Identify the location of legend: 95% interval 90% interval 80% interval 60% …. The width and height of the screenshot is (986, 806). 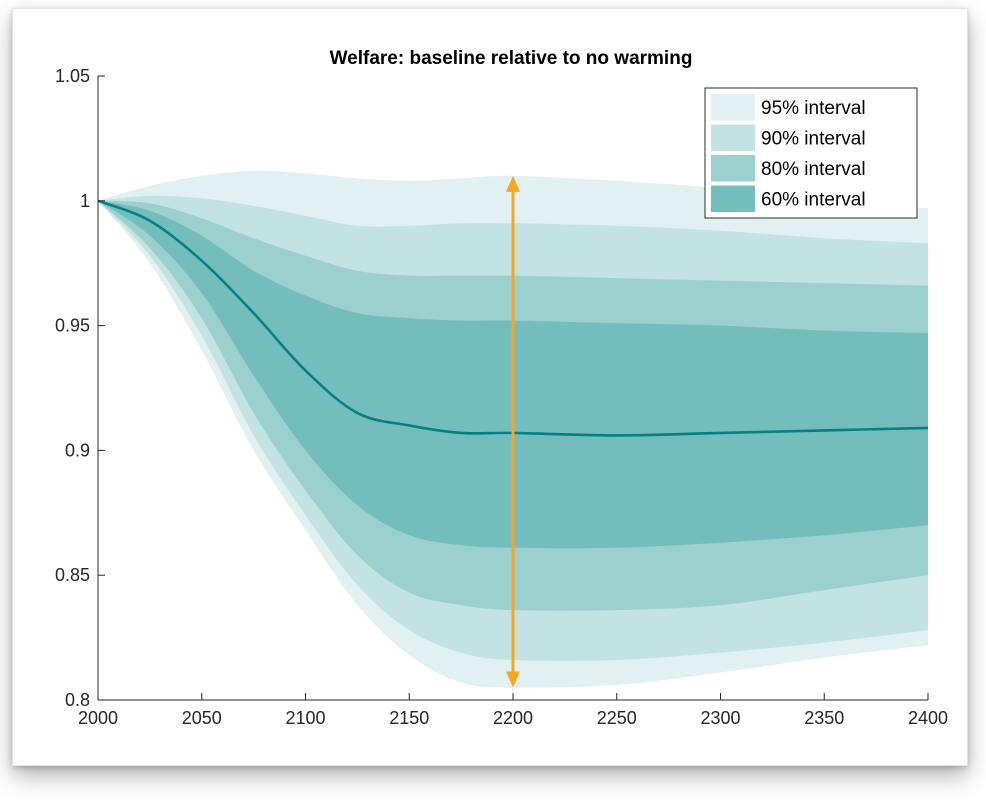
(811, 153).